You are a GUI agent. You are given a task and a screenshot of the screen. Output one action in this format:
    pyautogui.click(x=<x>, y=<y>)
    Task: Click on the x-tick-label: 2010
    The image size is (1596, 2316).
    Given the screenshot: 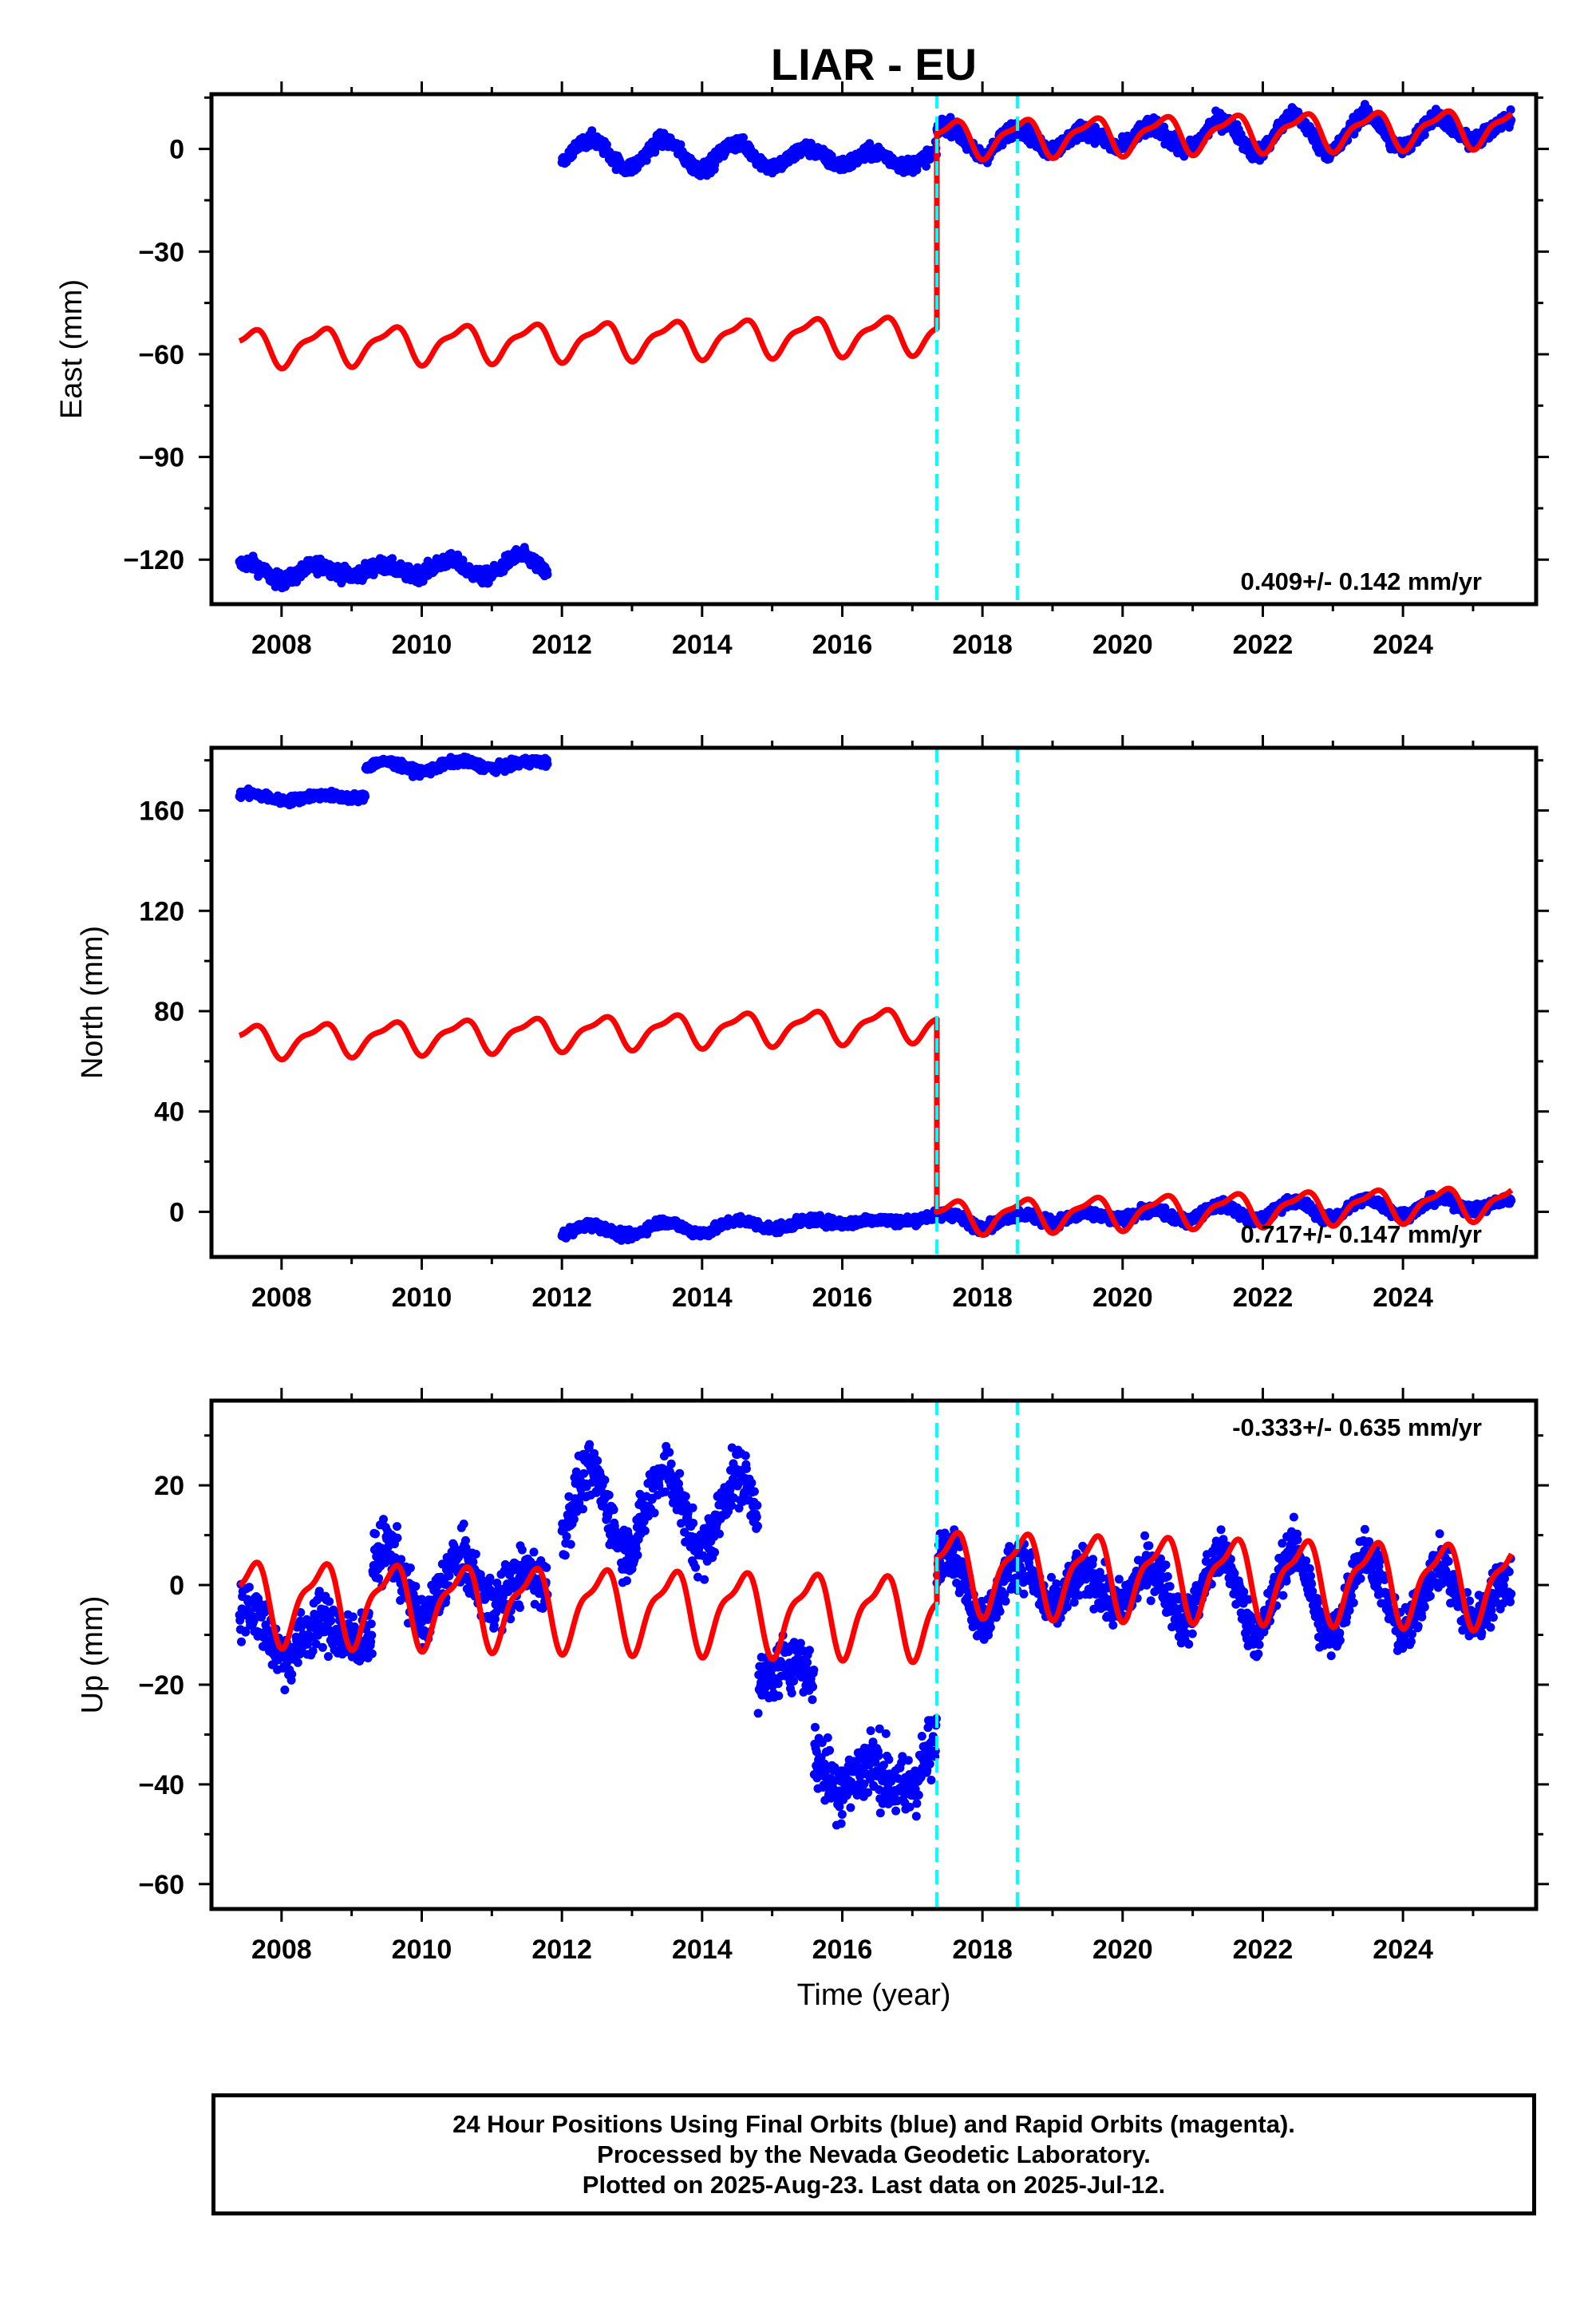 What is the action you would take?
    pyautogui.click(x=422, y=645)
    